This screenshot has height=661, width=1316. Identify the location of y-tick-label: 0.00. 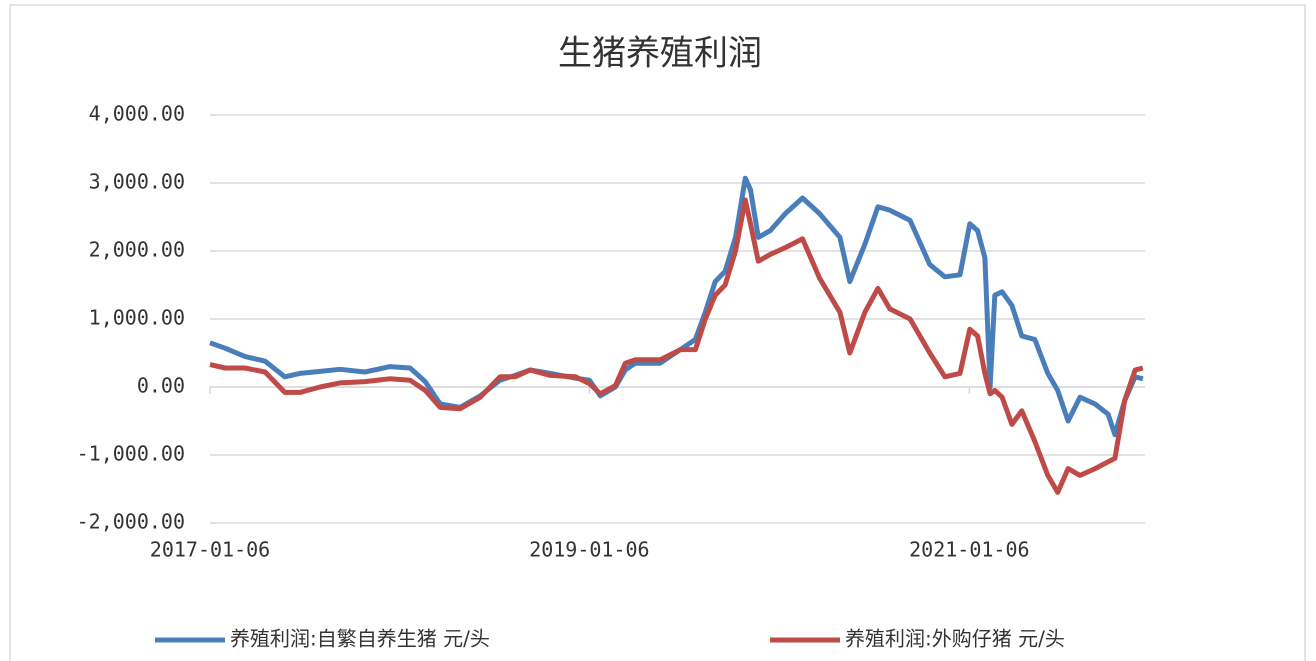
(161, 386).